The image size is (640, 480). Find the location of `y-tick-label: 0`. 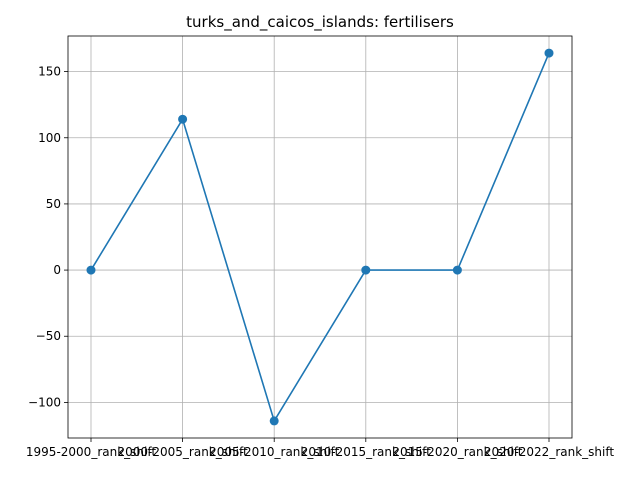

y-tick-label: 0 is located at coordinates (57, 270).